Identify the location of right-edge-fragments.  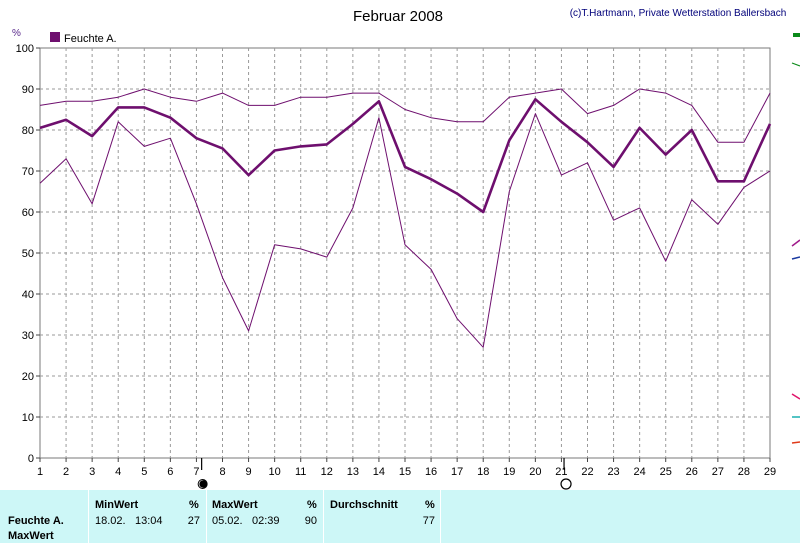
(795, 238).